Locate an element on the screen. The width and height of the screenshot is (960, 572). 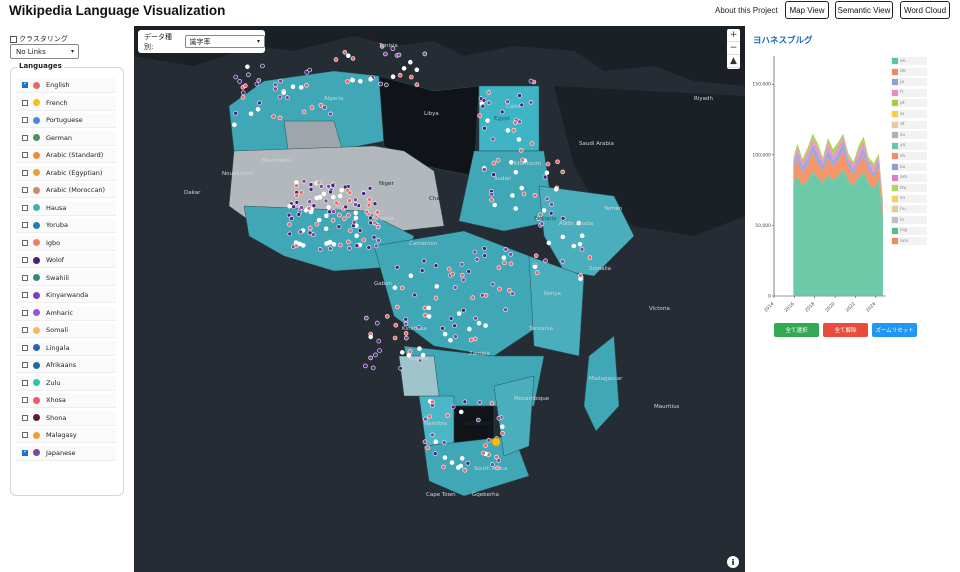
language-item: Yoruba is located at coordinates (66, 225).